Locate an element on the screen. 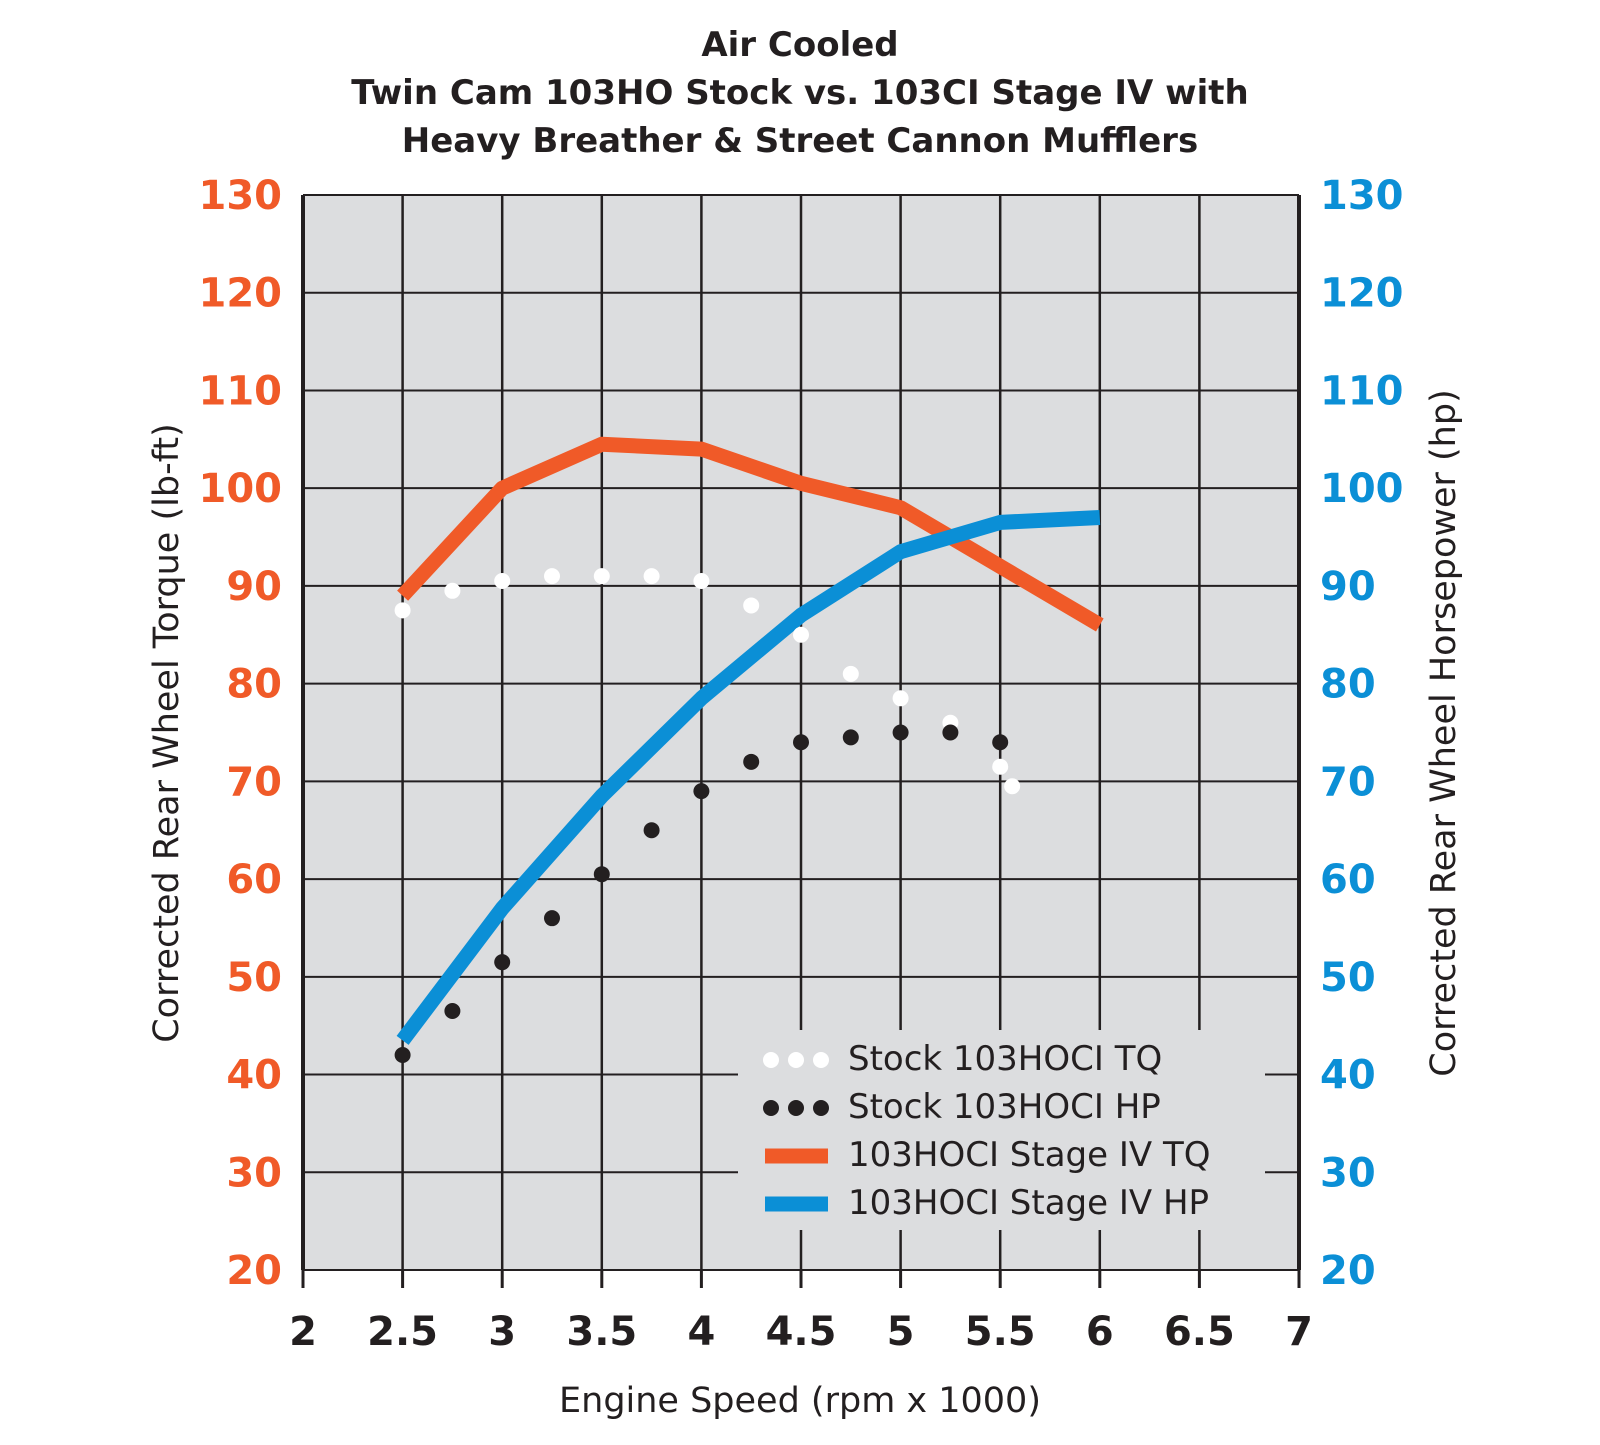 This screenshot has height=1445, width=1600. x-tick-3: 3 is located at coordinates (502, 1332).